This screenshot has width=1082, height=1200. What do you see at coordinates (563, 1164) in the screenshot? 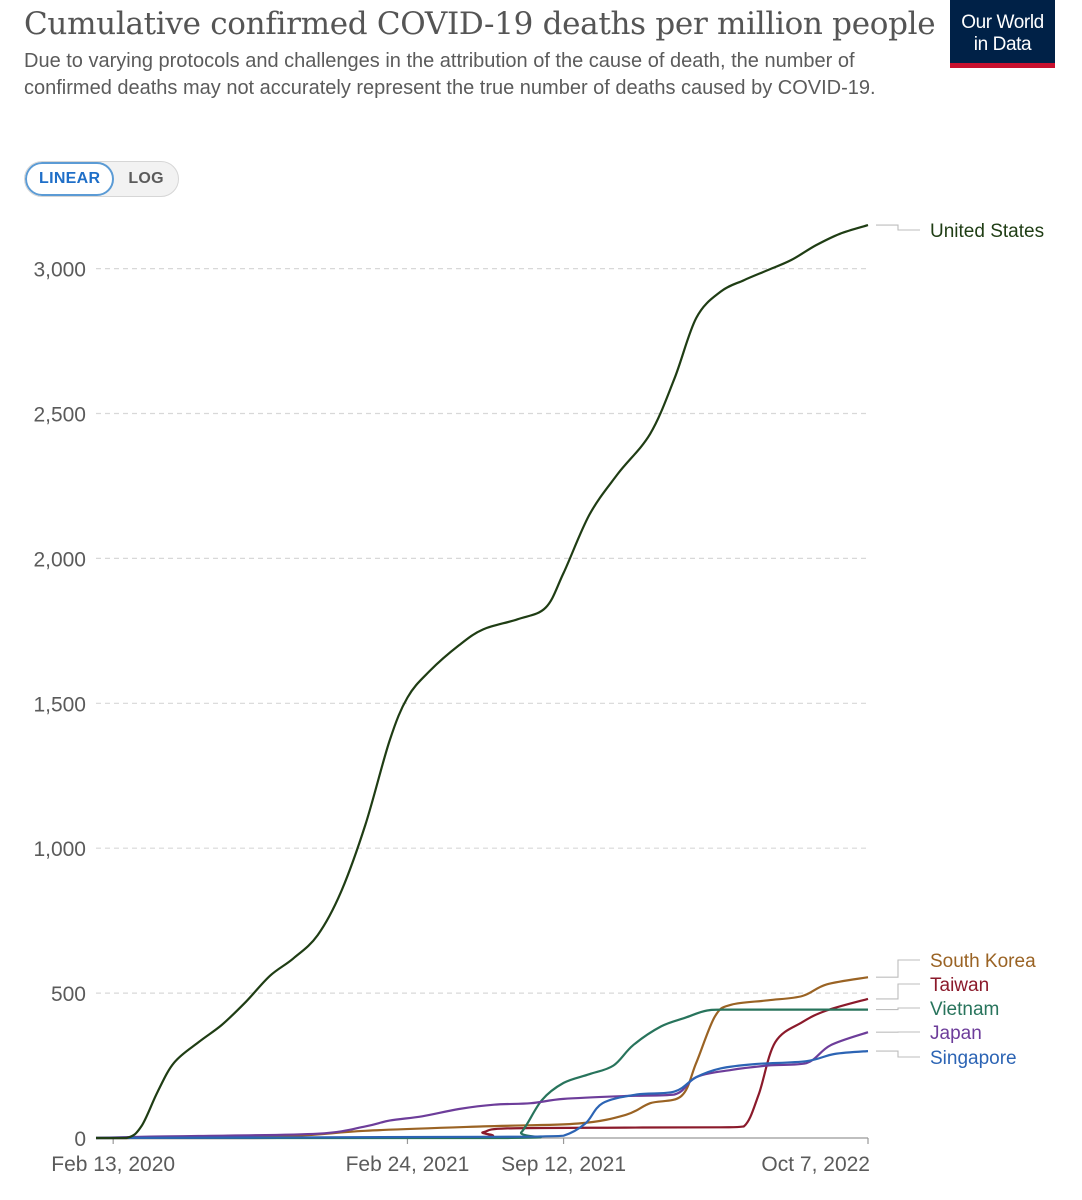
I see `x-tick-label: Sep 12, 2021` at bounding box center [563, 1164].